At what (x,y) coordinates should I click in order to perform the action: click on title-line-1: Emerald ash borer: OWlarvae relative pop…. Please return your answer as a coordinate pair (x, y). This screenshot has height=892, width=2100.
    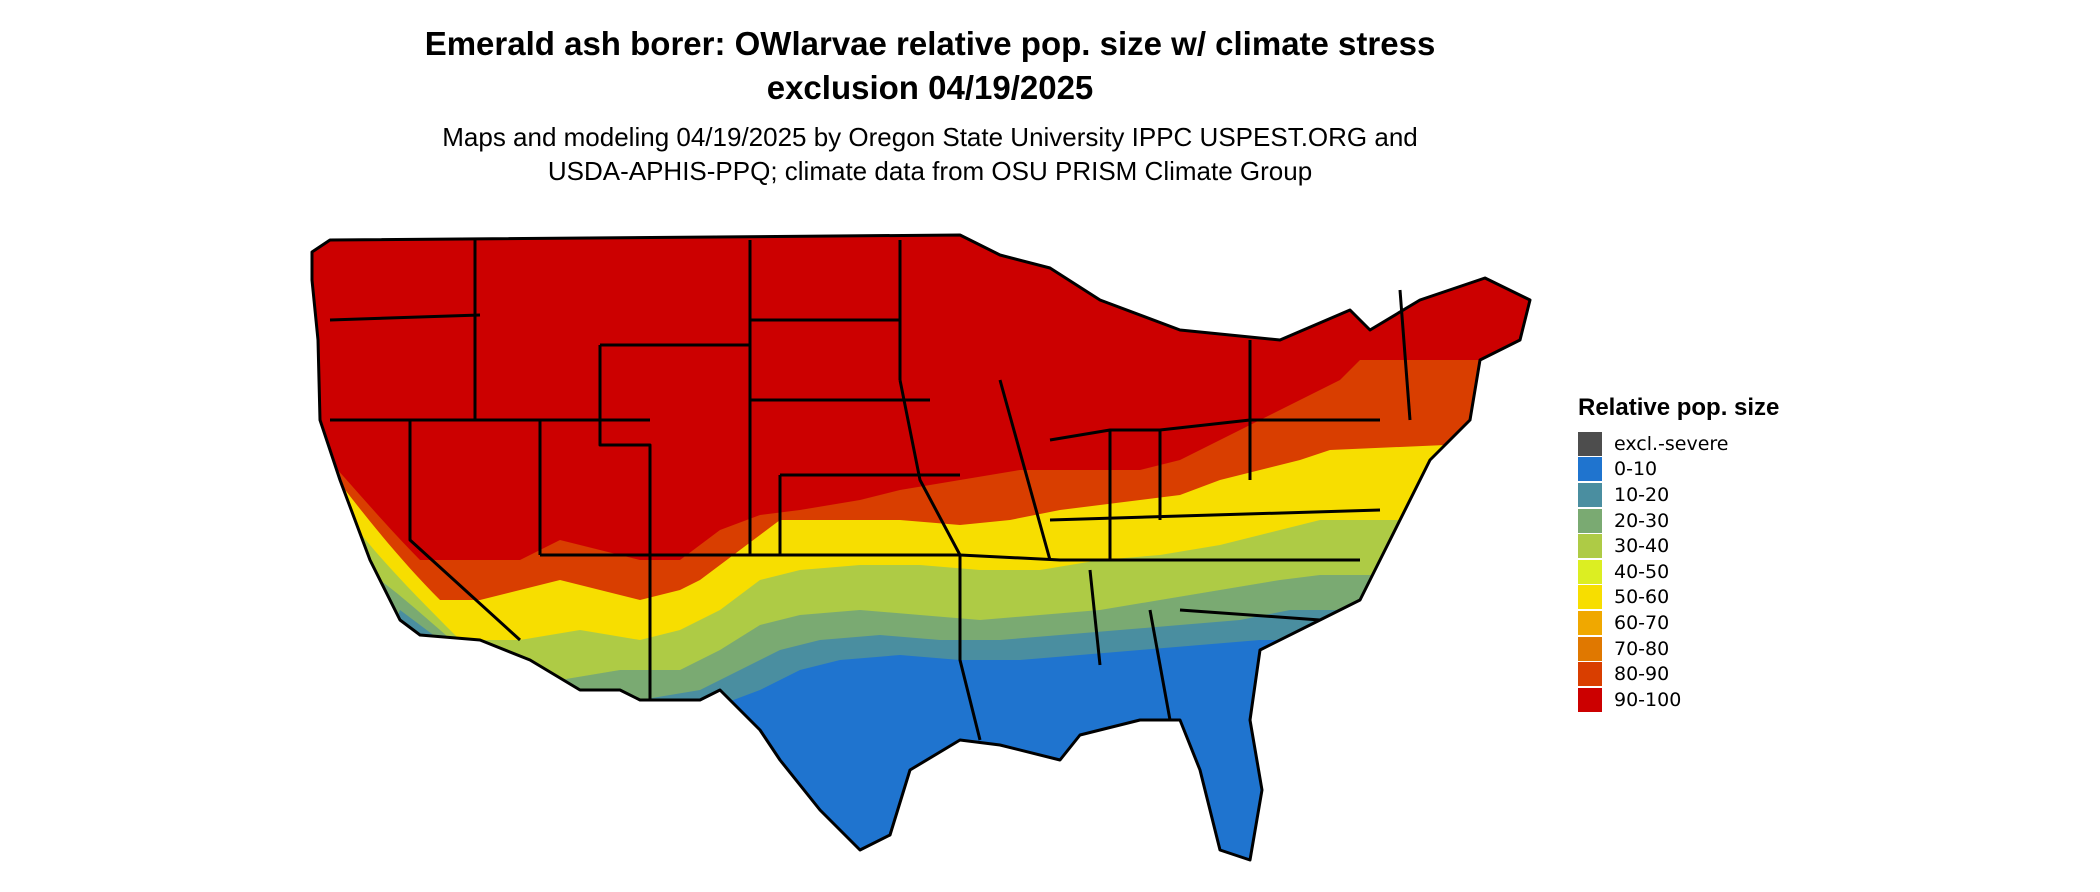
    Looking at the image, I should click on (930, 43).